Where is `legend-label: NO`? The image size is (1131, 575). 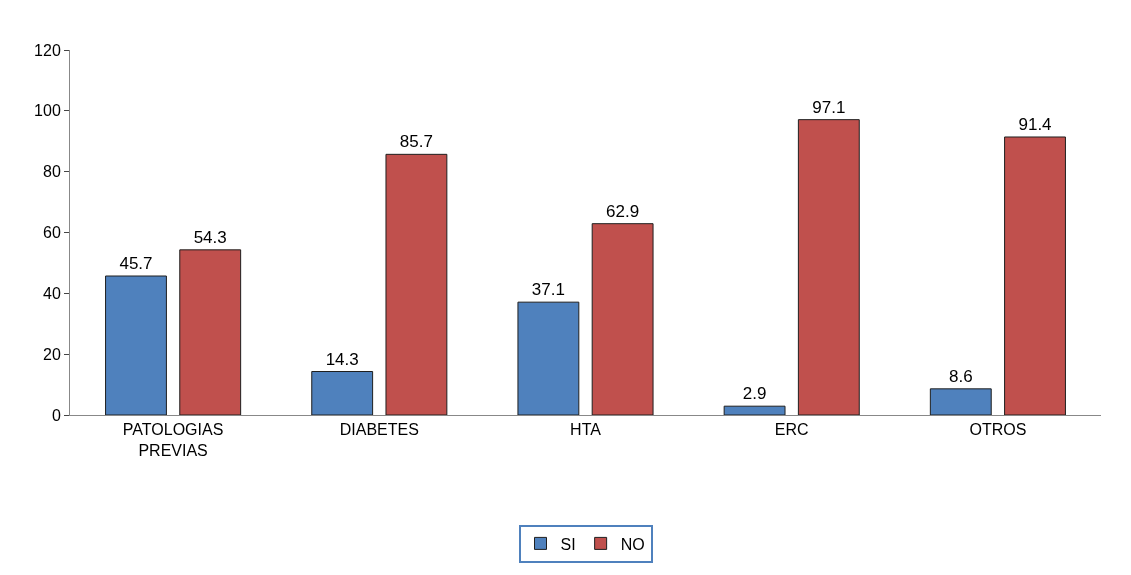 legend-label: NO is located at coordinates (632, 544).